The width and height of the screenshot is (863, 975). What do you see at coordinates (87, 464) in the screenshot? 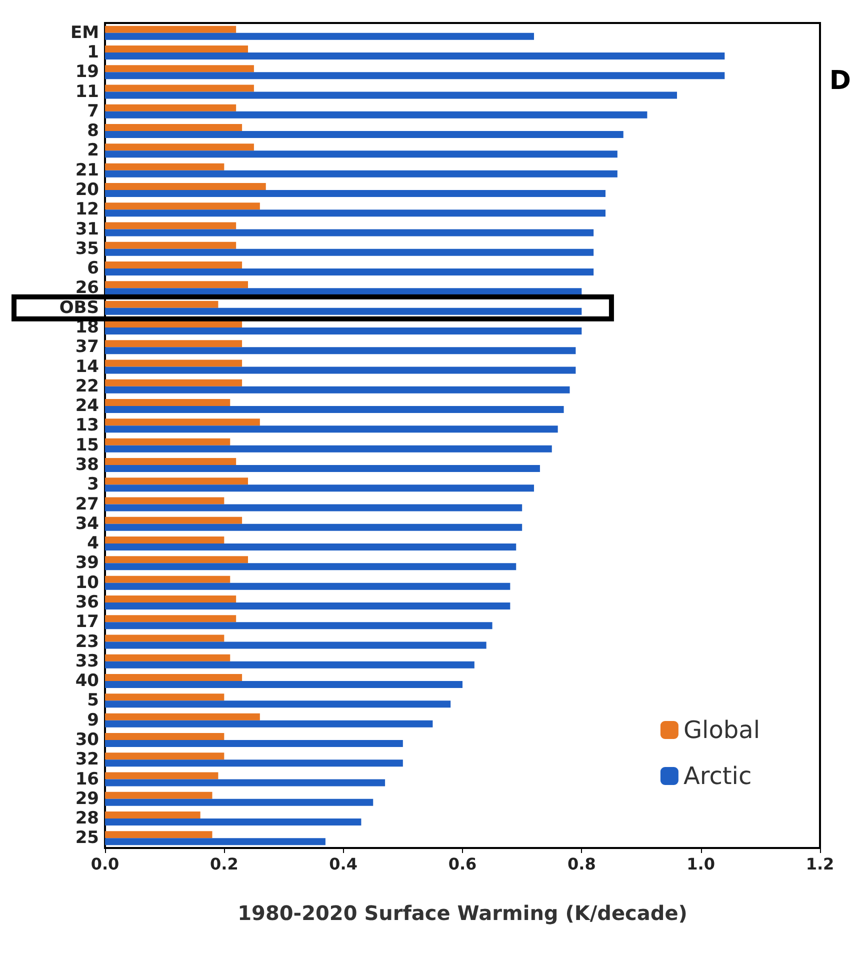
I see `y-tick-label: 38` at bounding box center [87, 464].